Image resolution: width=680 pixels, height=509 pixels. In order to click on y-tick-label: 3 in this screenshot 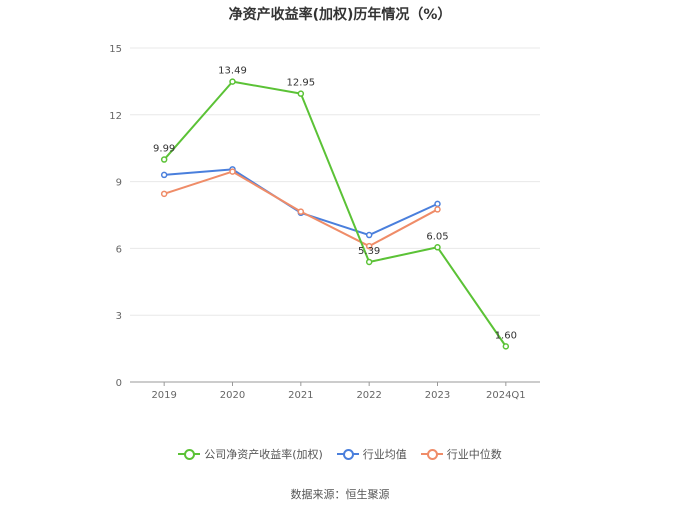, I will do `click(119, 316)`.